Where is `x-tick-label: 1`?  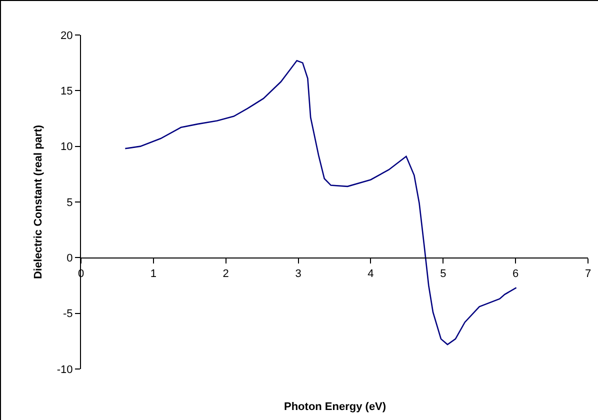 x-tick-label: 1 is located at coordinates (153, 274).